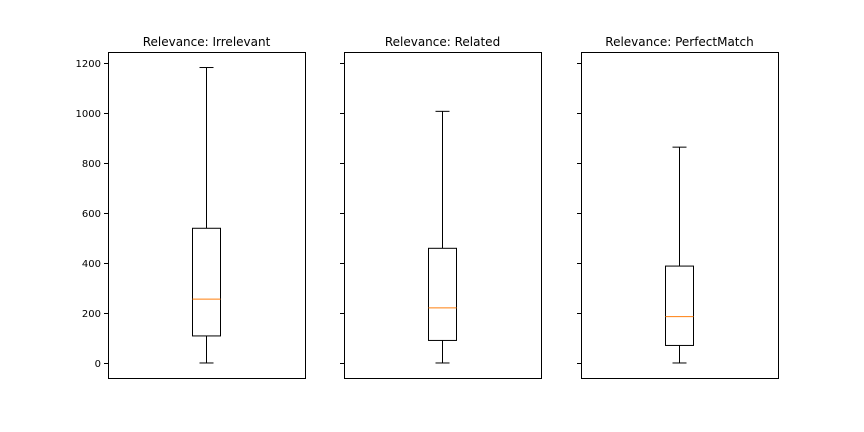 This screenshot has width=864, height=432. Describe the element at coordinates (91, 214) in the screenshot. I see `y-tick-label: 600` at that location.